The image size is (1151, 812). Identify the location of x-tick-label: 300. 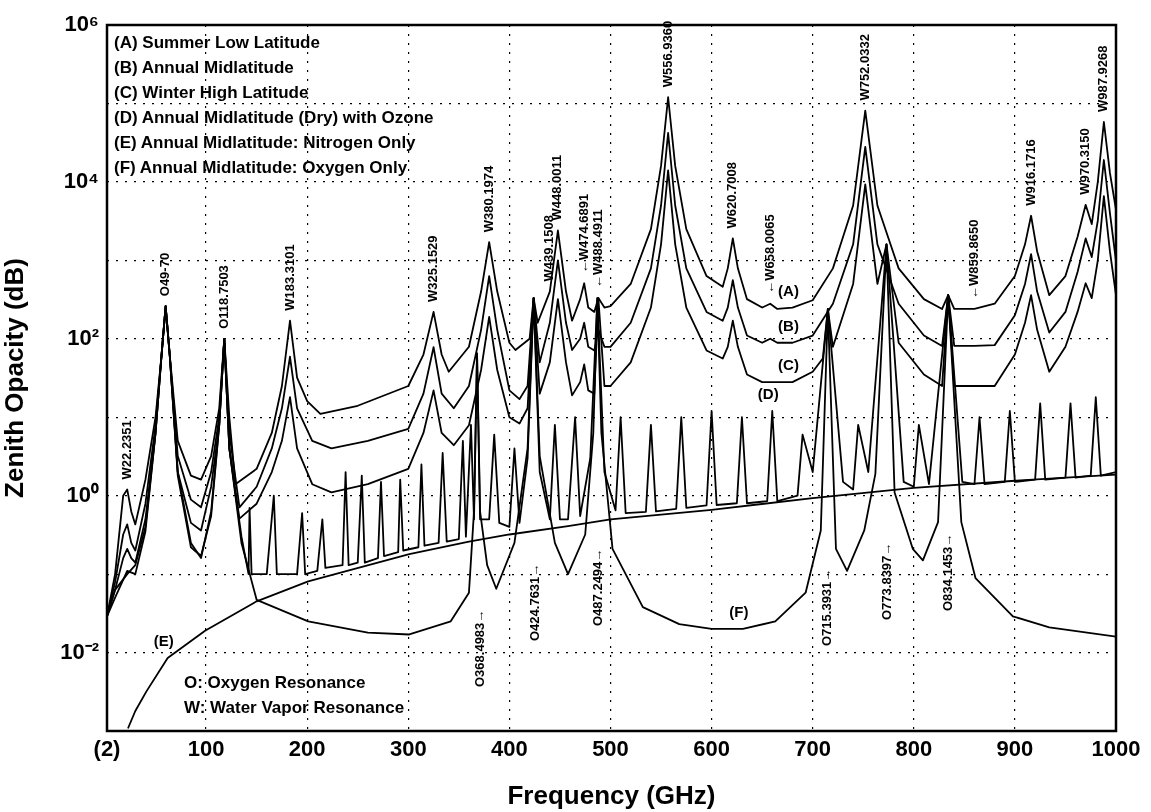
(408, 749).